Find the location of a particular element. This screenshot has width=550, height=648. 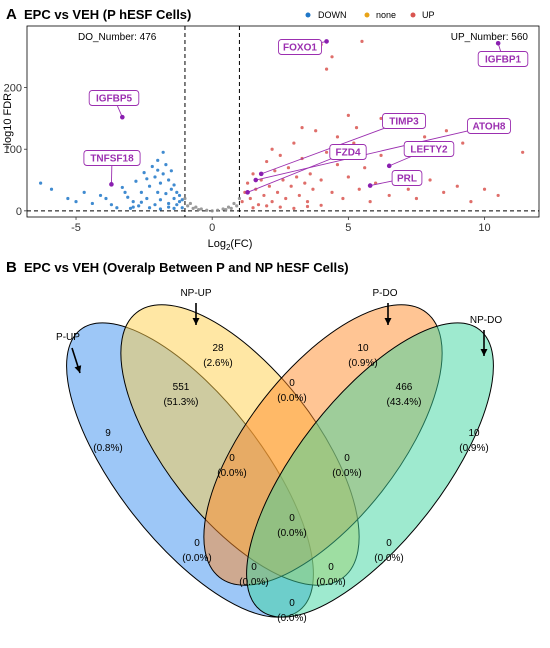

y-axis-title: -log10 FDR is located at coordinates (8, 121).